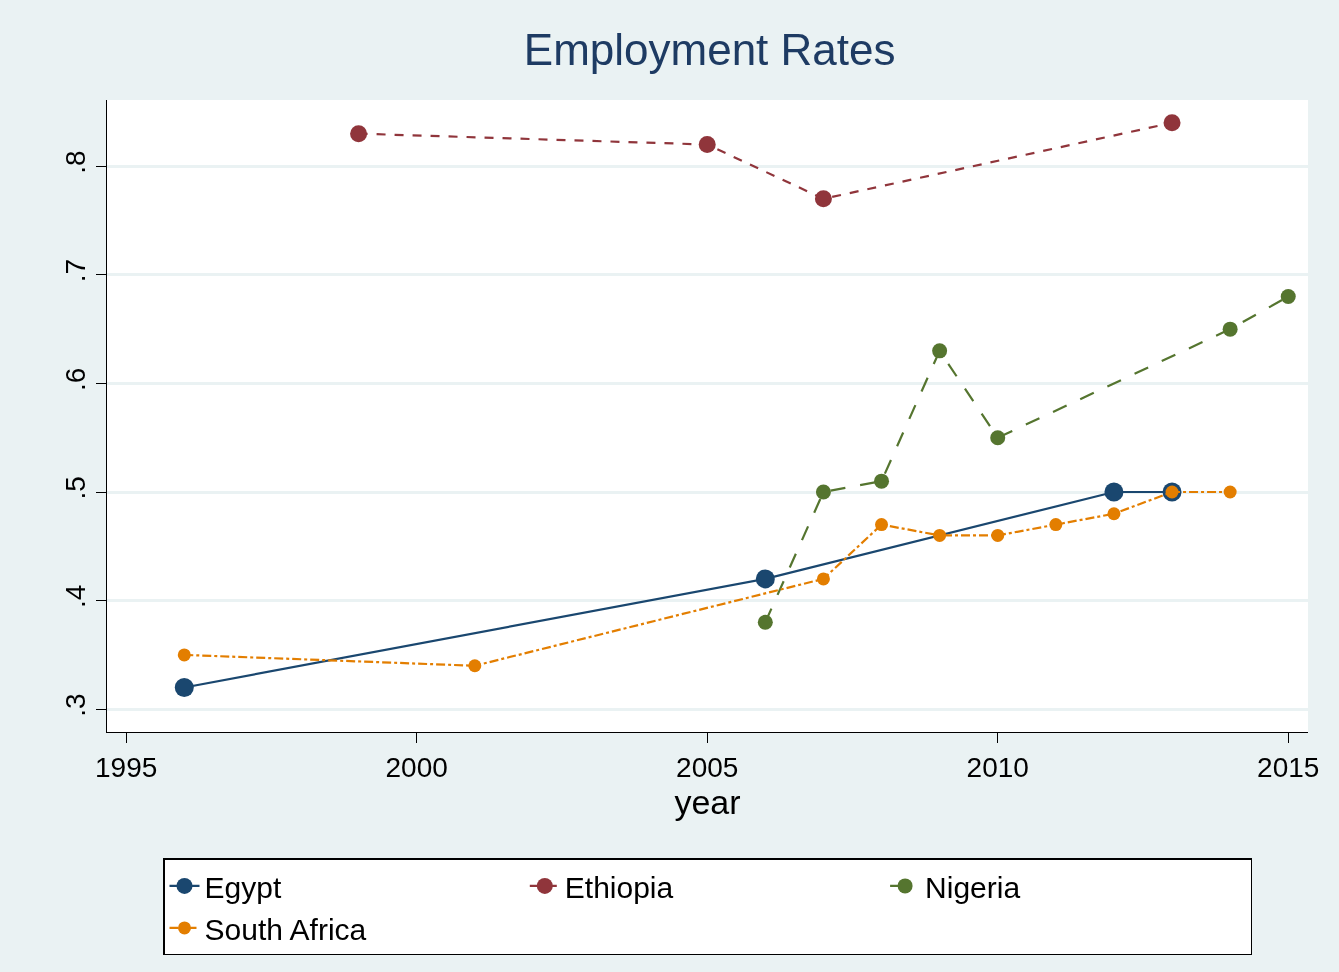  Describe the element at coordinates (243, 887) in the screenshot. I see `legend-label: Egypt` at that location.